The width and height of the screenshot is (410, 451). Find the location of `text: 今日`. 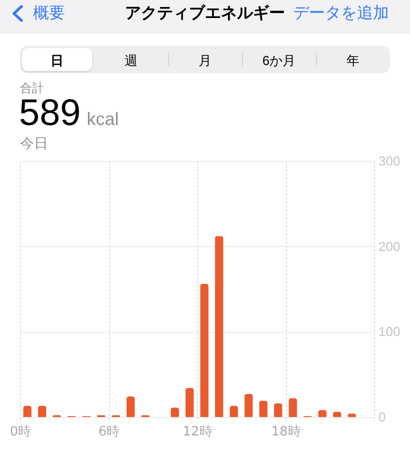

text: 今日 is located at coordinates (34, 143).